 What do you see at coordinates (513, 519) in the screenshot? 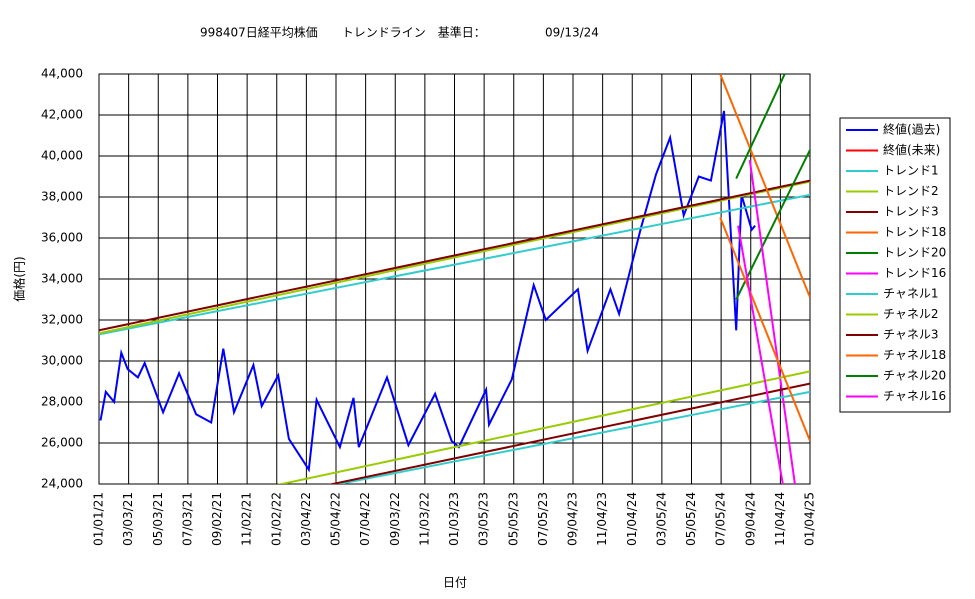
I see `x-tick-label: 05/05/23` at bounding box center [513, 519].